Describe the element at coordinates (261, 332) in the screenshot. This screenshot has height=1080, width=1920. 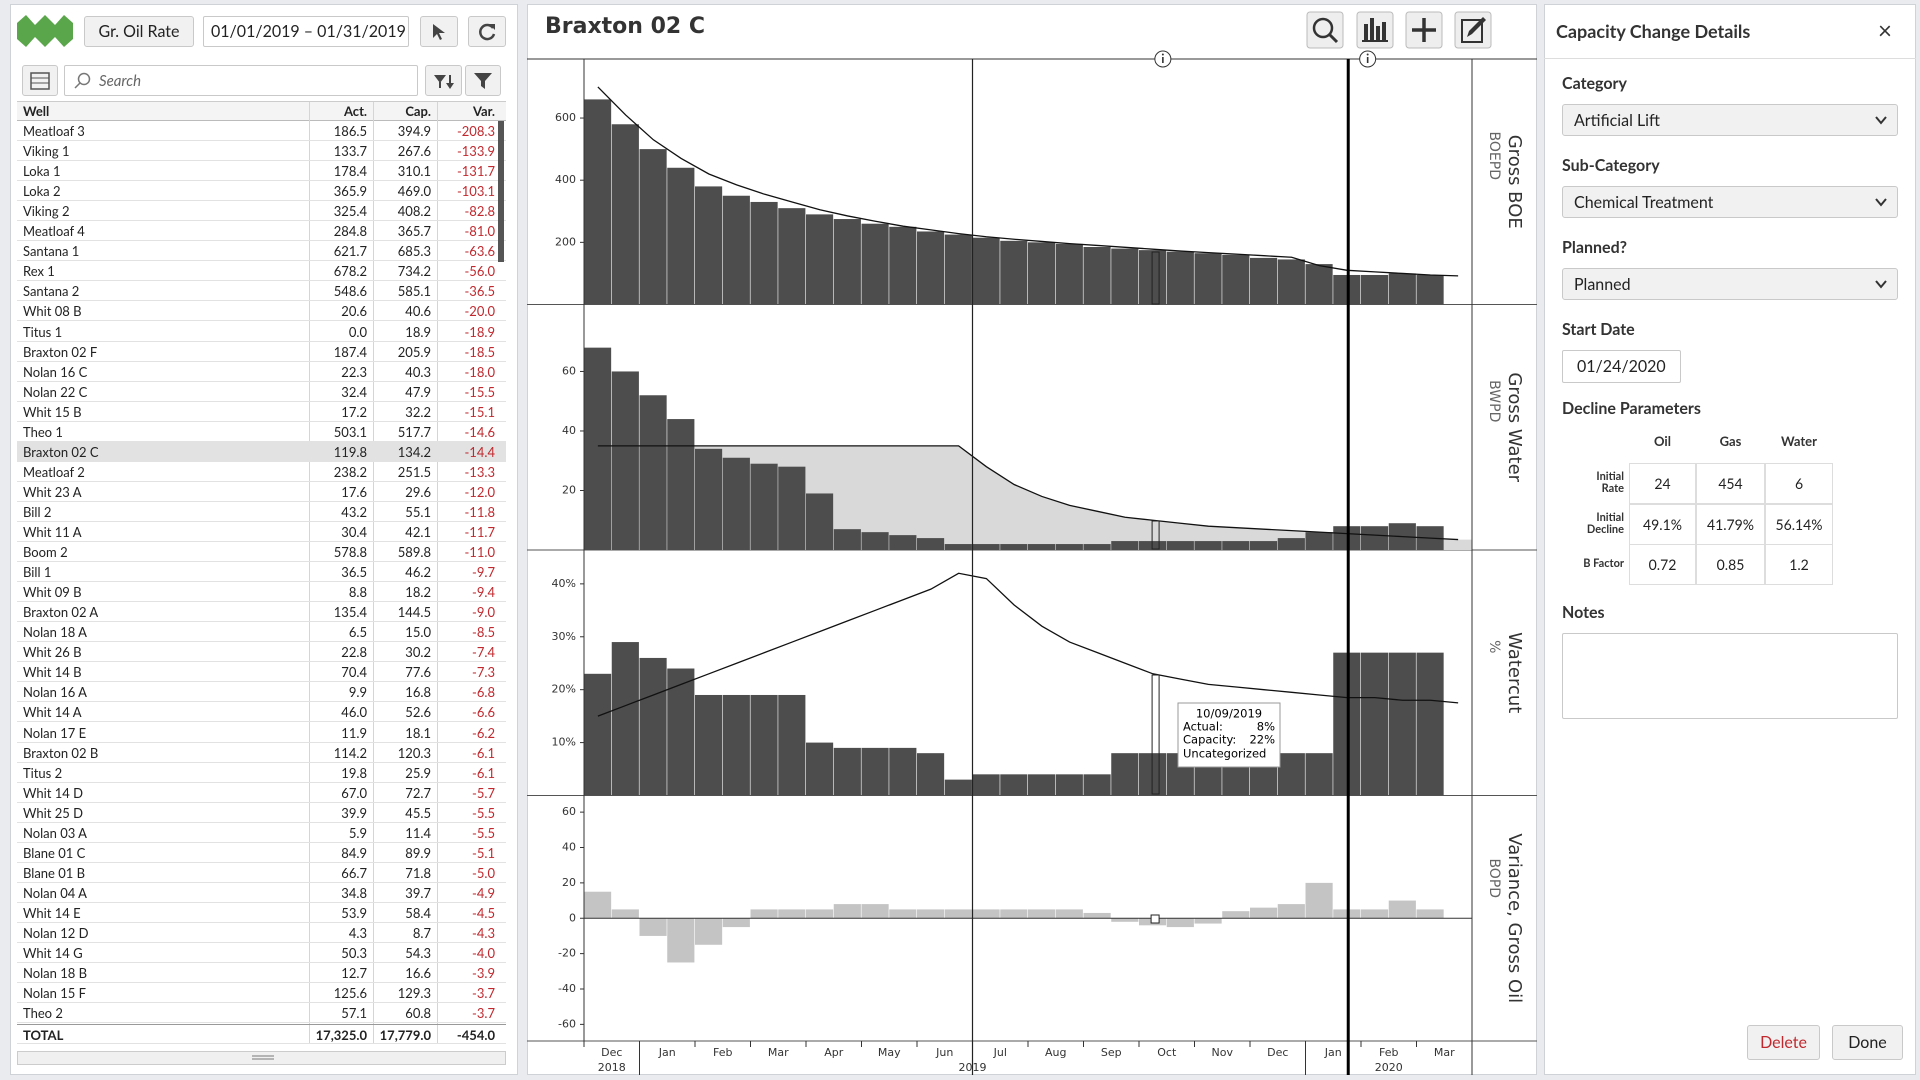
I see `well-row: Titus 1 0.0 18.9 -18.9` at that location.